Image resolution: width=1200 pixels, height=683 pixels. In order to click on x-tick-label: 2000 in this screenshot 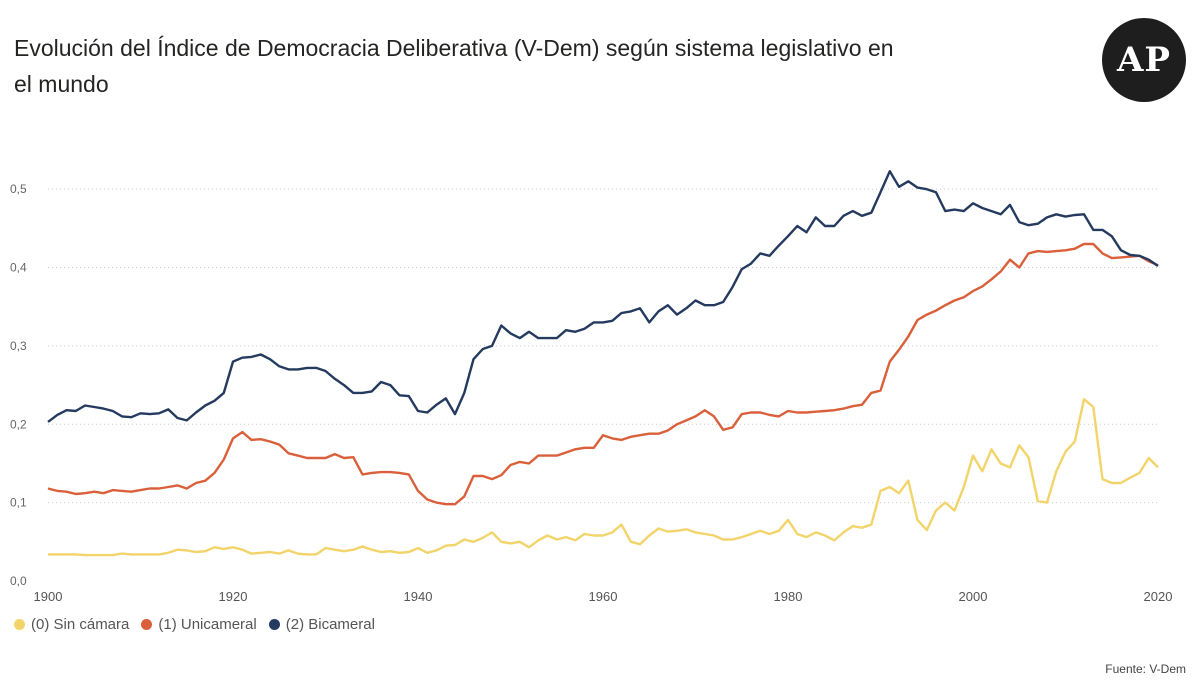, I will do `click(973, 596)`.